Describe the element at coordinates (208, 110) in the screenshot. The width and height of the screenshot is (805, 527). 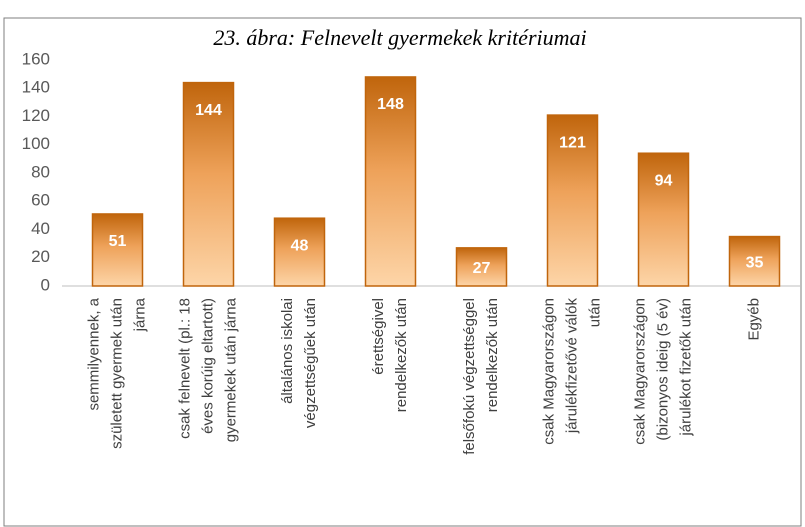
I see `data-label: 144` at that location.